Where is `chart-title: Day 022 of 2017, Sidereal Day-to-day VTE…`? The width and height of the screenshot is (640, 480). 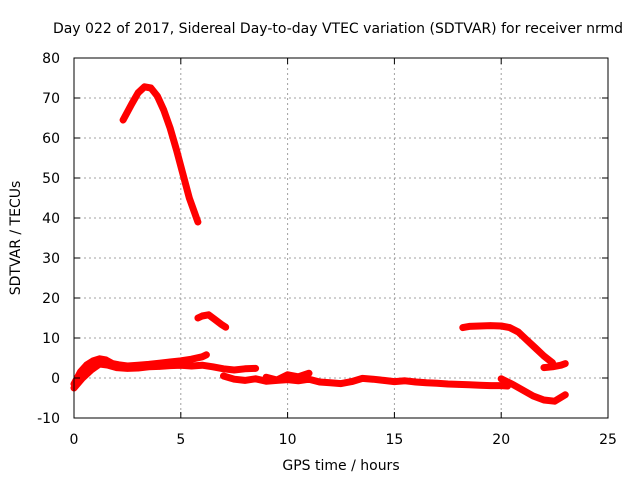
chart-title: Day 022 of 2017, Sidereal Day-to-day VTE… is located at coordinates (338, 29).